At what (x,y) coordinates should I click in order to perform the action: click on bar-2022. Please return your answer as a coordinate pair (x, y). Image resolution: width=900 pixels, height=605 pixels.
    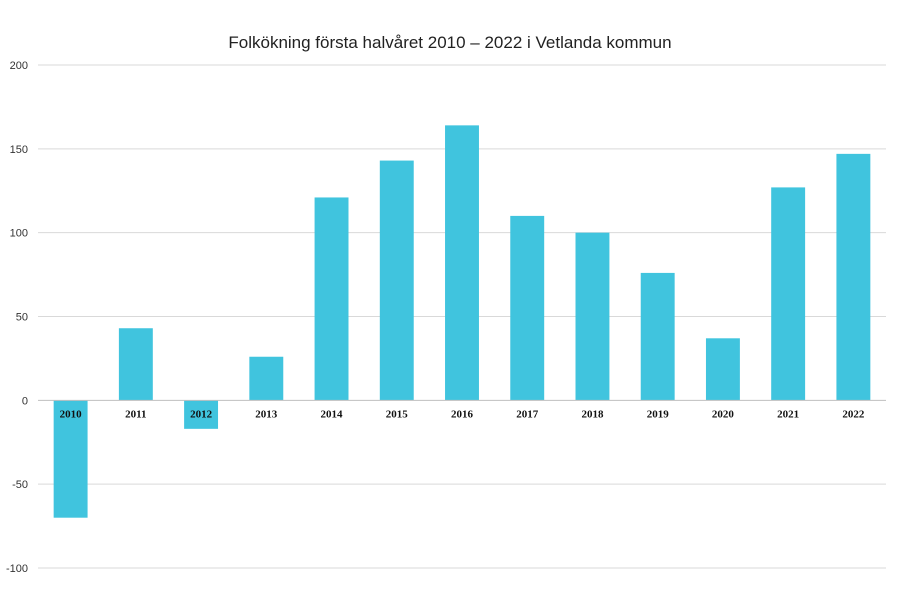
    Looking at the image, I should click on (853, 277).